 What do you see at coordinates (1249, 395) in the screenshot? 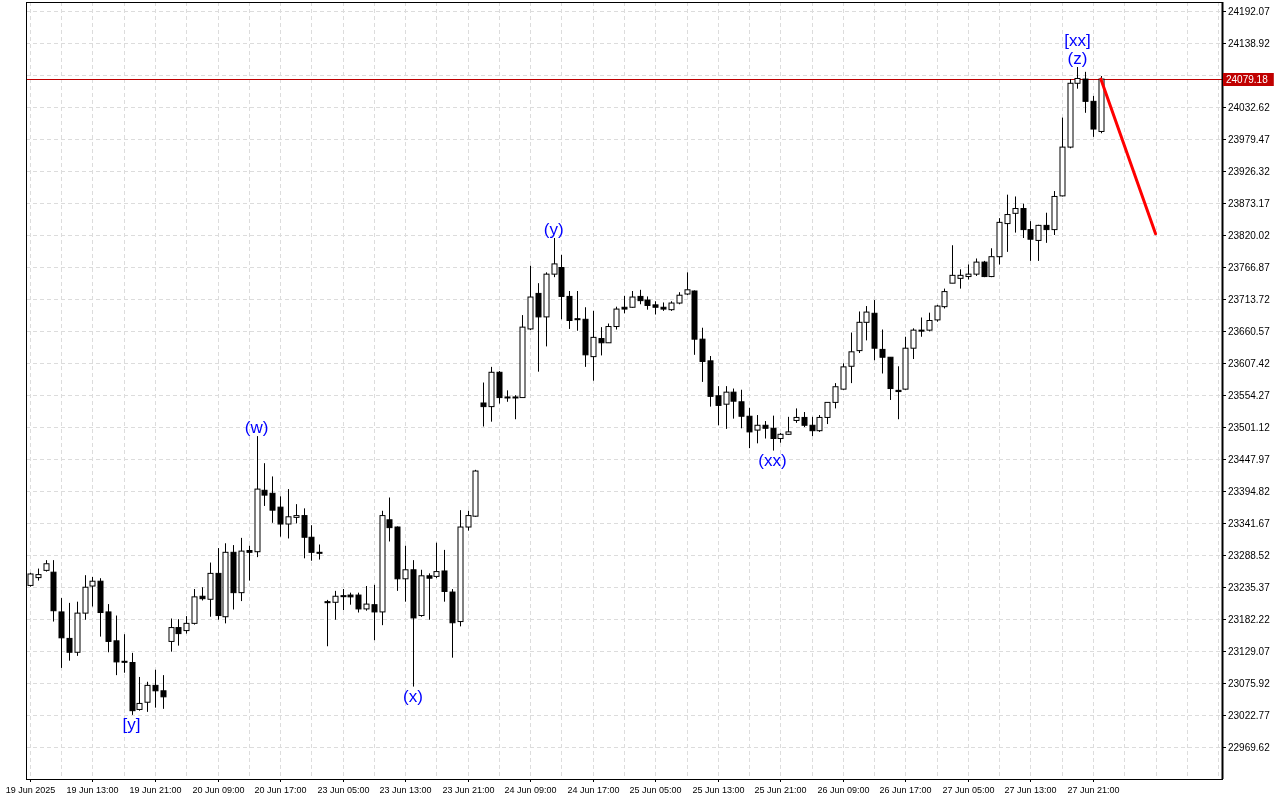
I see `y-tick-label: 23554.27` at bounding box center [1249, 395].